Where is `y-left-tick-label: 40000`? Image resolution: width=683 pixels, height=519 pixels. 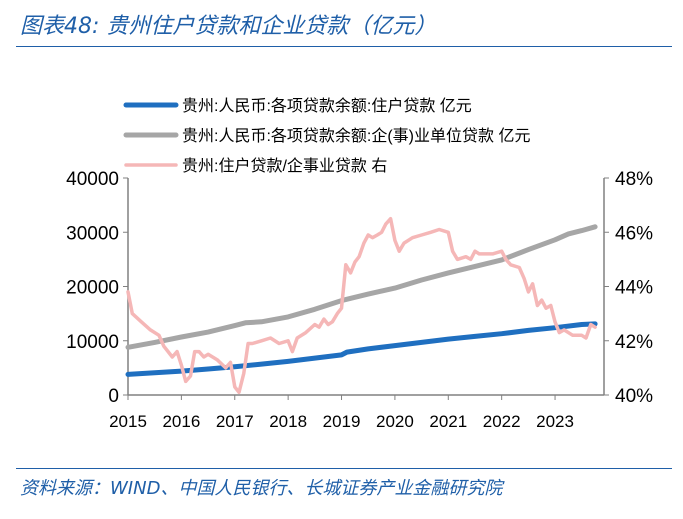 y-left-tick-label: 40000 is located at coordinates (92, 179).